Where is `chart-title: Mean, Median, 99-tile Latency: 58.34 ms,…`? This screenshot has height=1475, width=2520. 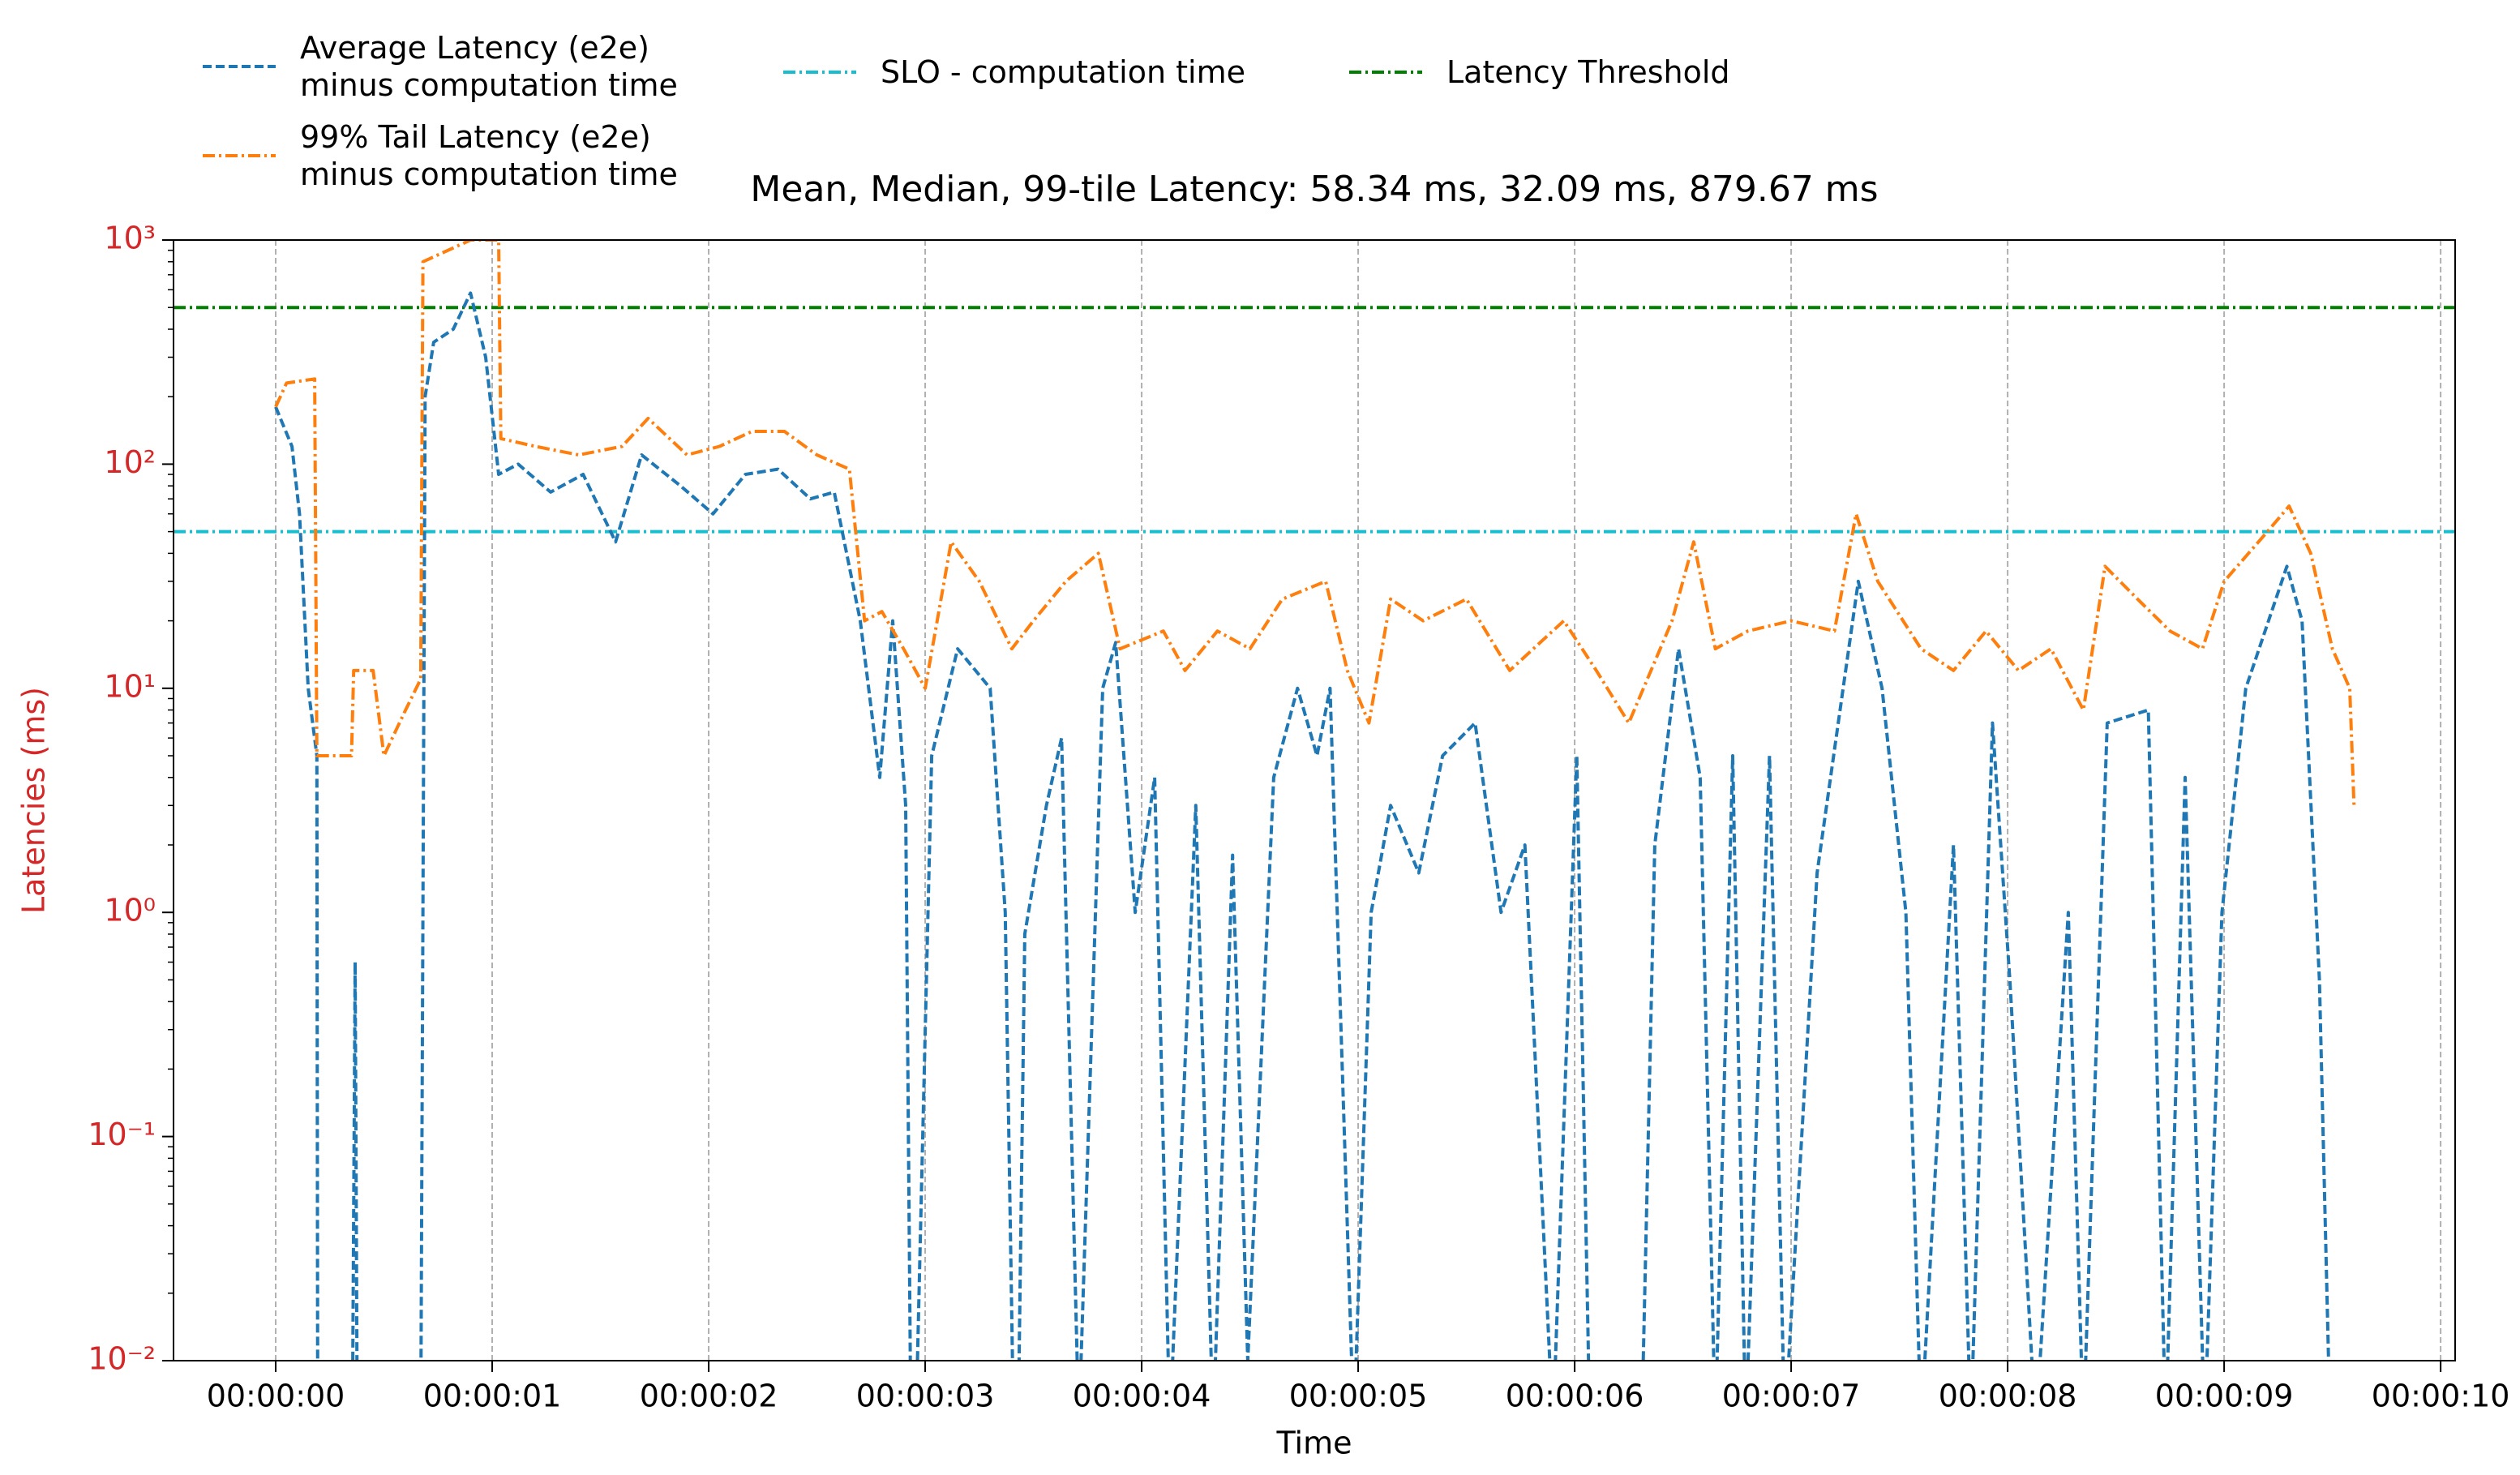 chart-title: Mean, Median, 99-tile Latency: 58.34 ms,… is located at coordinates (1314, 190).